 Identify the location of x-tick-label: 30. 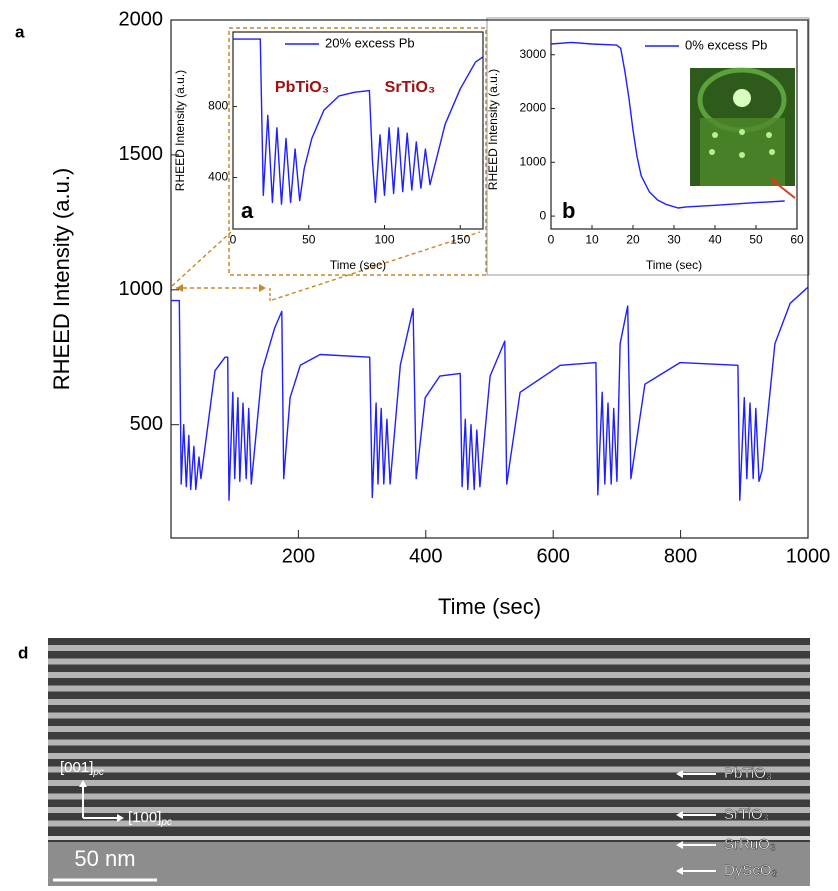
(674, 240).